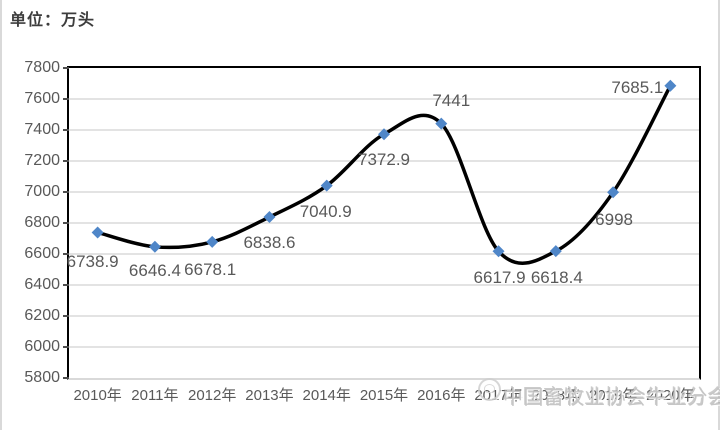  I want to click on y-tick-label: 7000, so click(42, 191).